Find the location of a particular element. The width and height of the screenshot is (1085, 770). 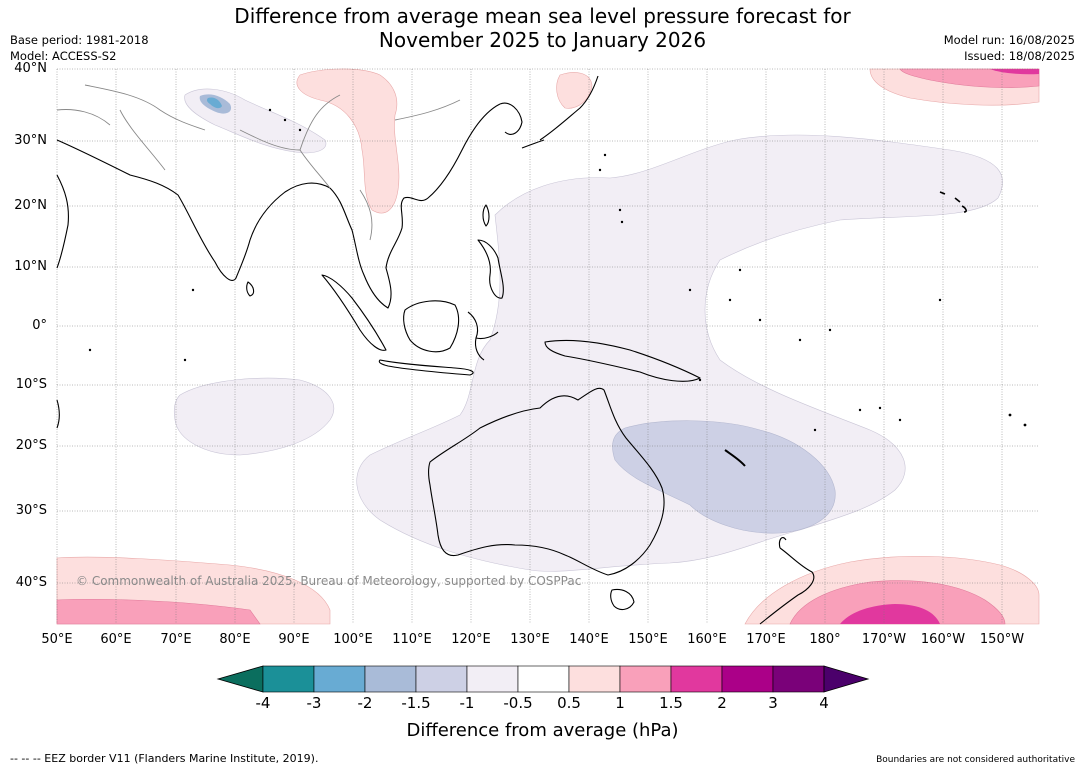

colorbar-title: Difference from average (hPa) is located at coordinates (542, 730).